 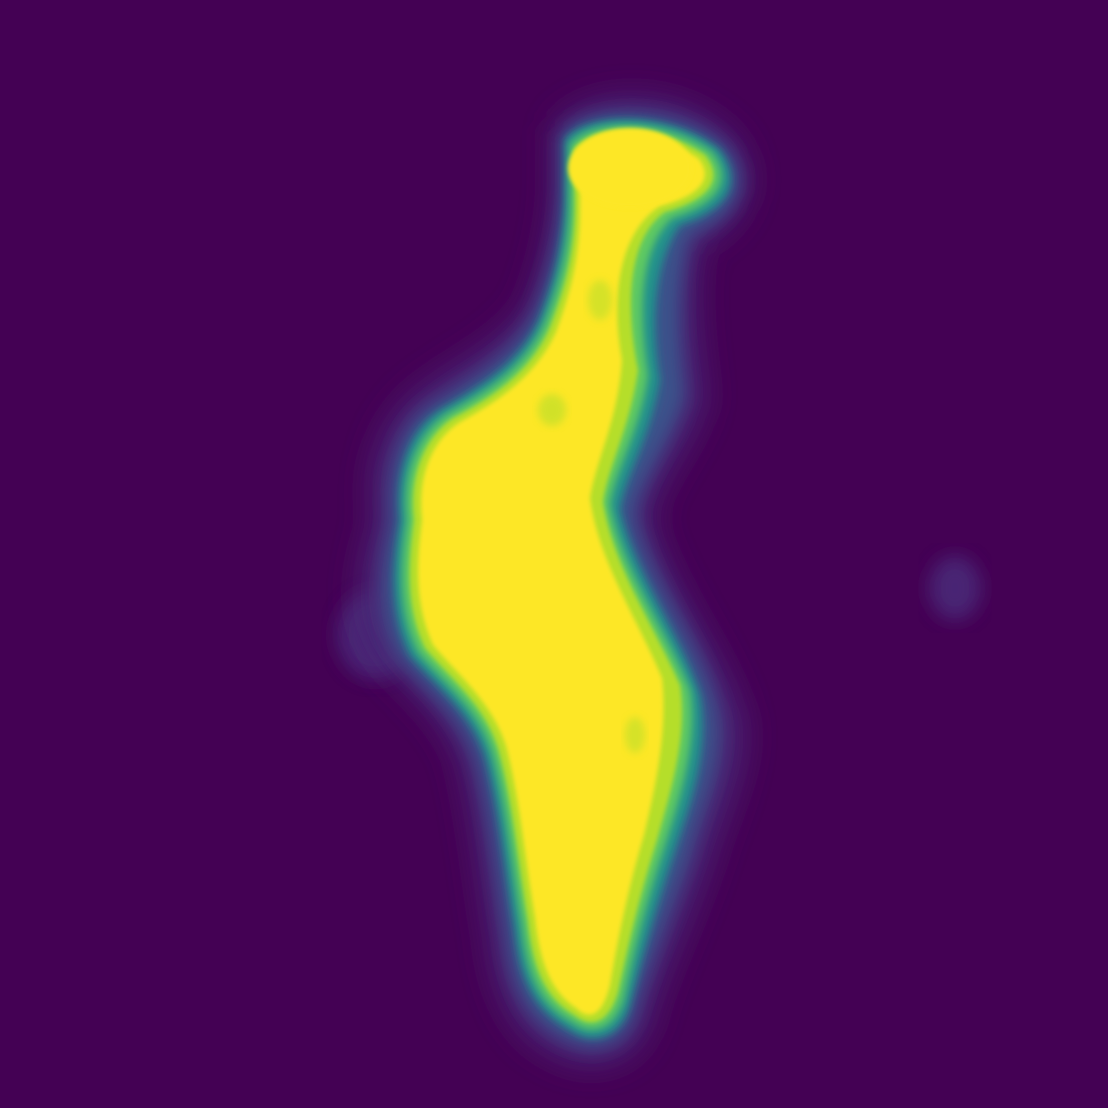 I want to click on right-speck, so click(x=955, y=588).